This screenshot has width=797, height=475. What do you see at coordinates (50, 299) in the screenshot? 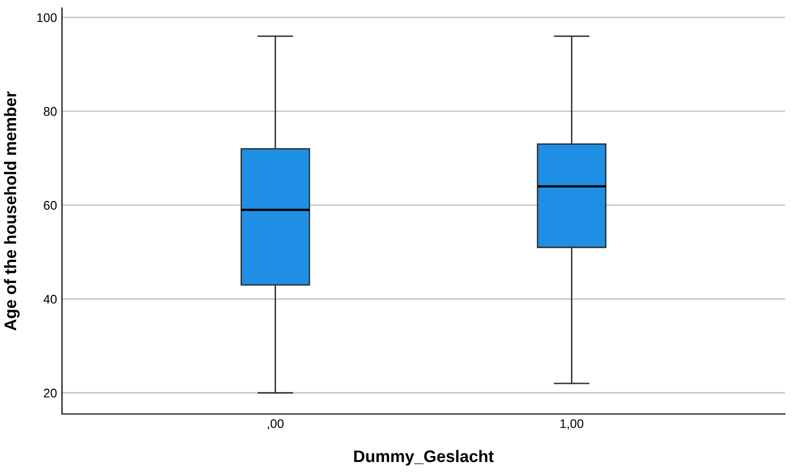
I see `y-tick-label: 40` at bounding box center [50, 299].